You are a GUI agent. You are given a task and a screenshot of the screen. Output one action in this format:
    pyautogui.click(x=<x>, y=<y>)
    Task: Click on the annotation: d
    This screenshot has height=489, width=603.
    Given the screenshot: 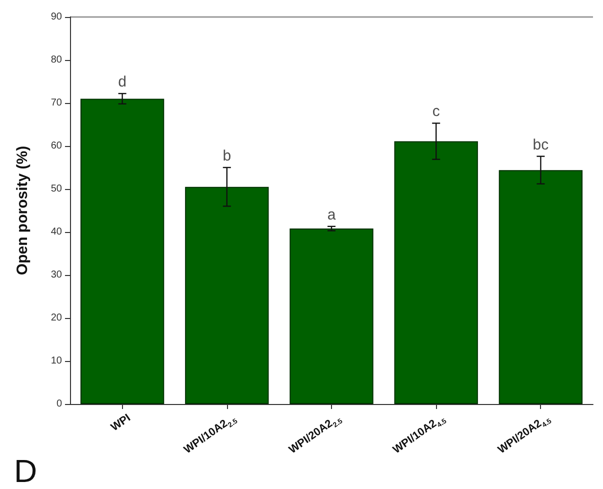 What is the action you would take?
    pyautogui.click(x=122, y=82)
    